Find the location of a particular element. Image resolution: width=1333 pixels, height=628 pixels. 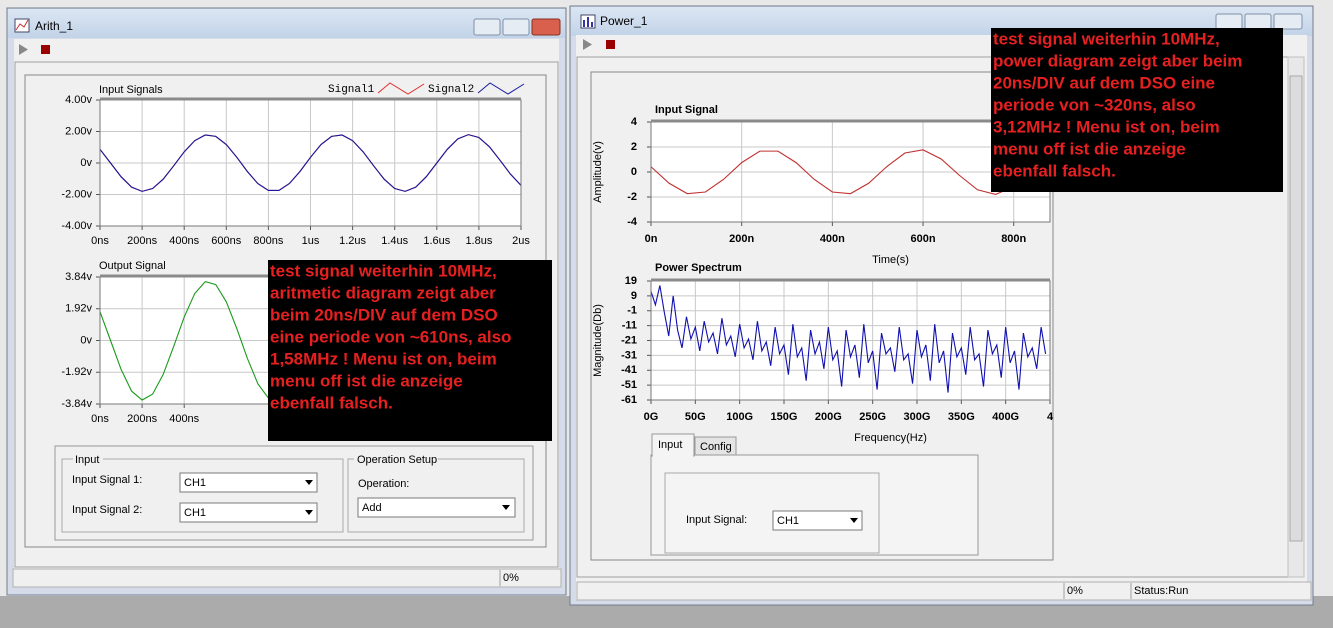

y-tick-label: 19 is located at coordinates (631, 281).